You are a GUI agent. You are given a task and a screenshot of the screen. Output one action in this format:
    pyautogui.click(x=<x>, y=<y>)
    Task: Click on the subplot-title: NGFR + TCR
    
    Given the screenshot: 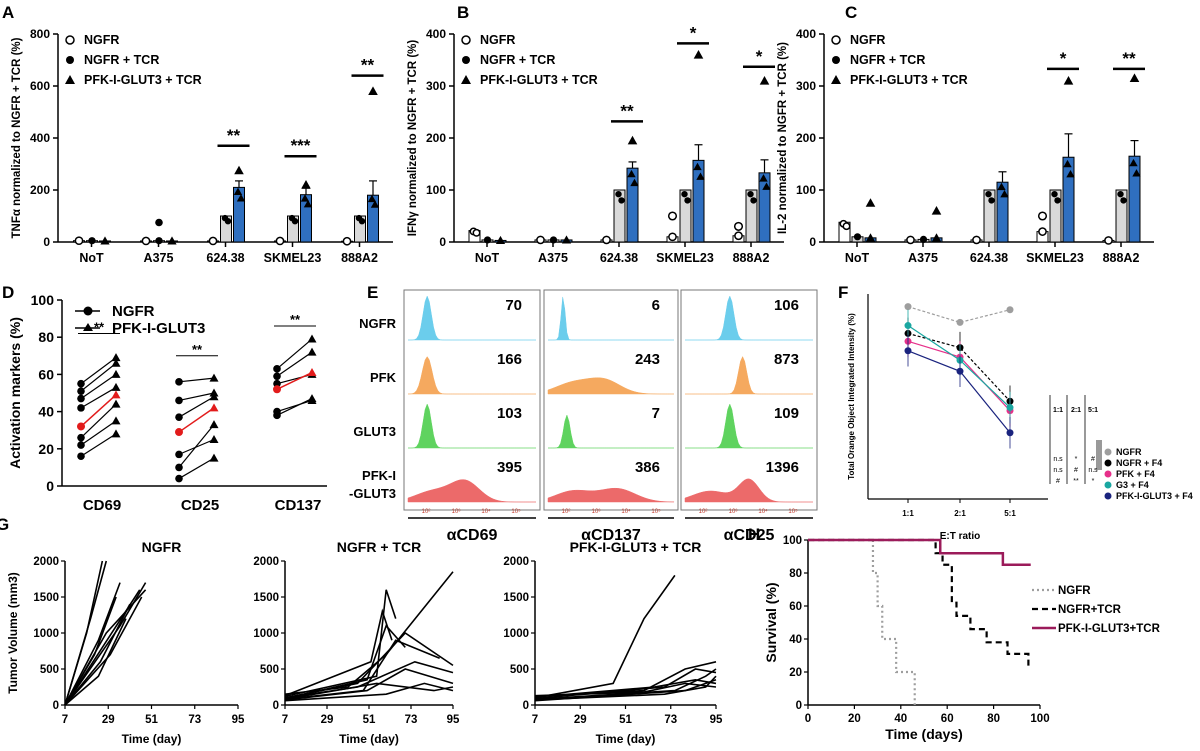 What is the action you would take?
    pyautogui.click(x=379, y=547)
    